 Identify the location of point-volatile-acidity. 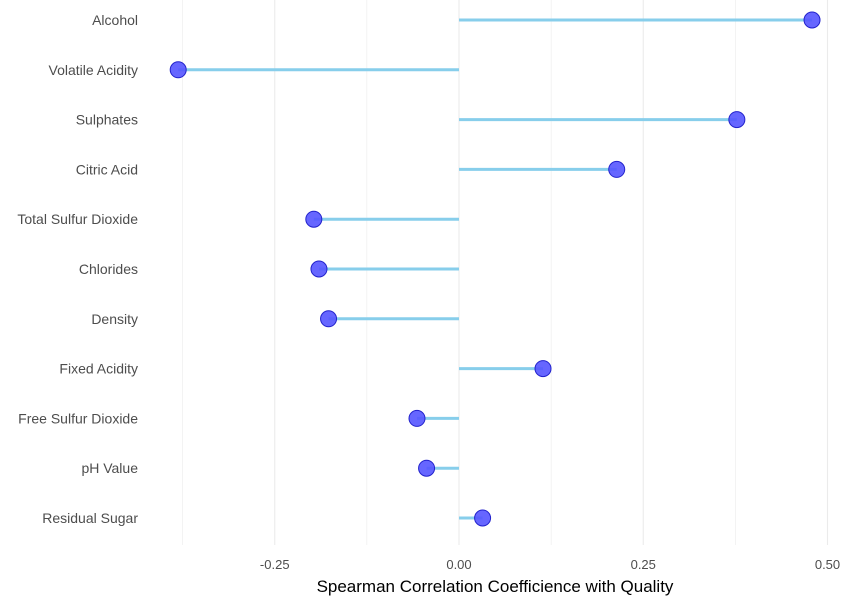
(178, 70).